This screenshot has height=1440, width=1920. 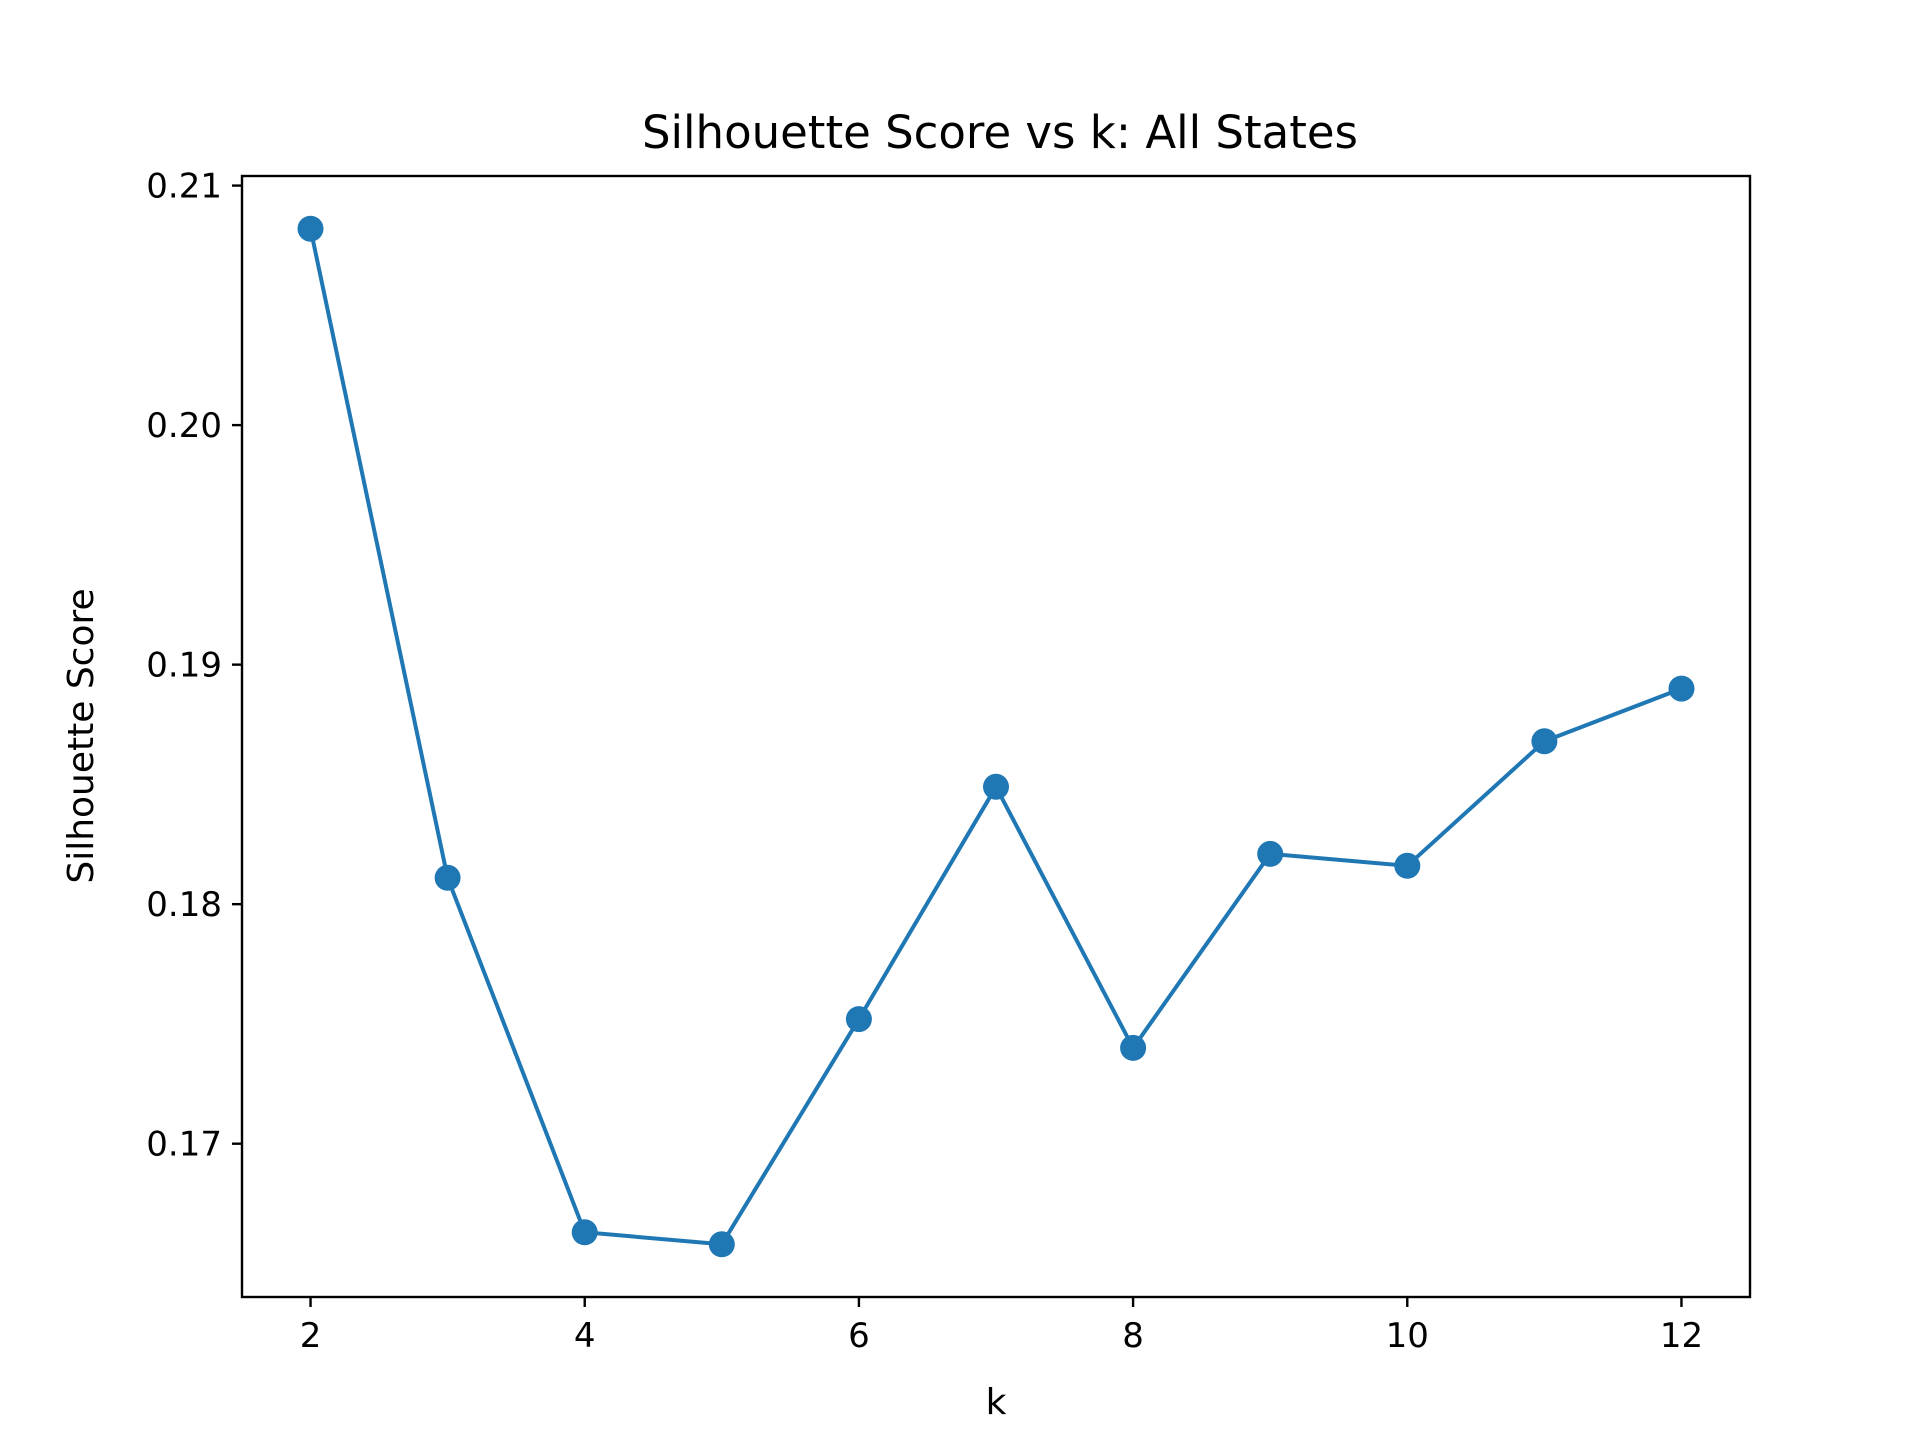 What do you see at coordinates (311, 1336) in the screenshot?
I see `x-tick-label: 2` at bounding box center [311, 1336].